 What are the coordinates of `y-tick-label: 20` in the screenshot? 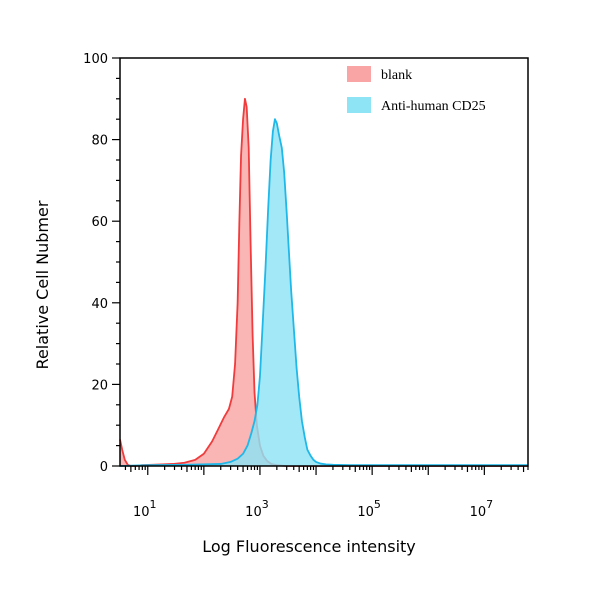 It's located at (99, 385).